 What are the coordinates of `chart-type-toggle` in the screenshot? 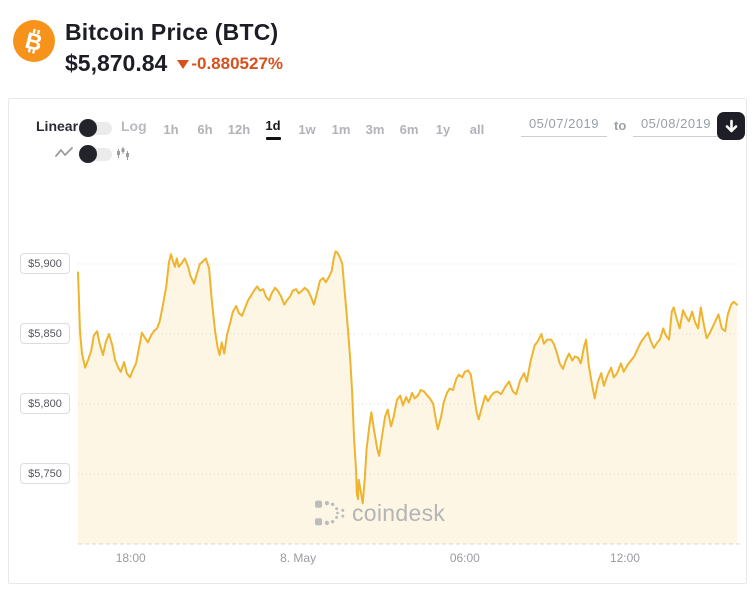 It's located at (95, 154).